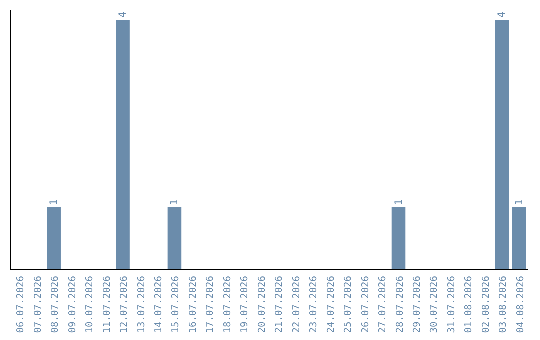 The height and width of the screenshot is (340, 540). I want to click on x-tick-label: 25.07.2026, so click(348, 305).